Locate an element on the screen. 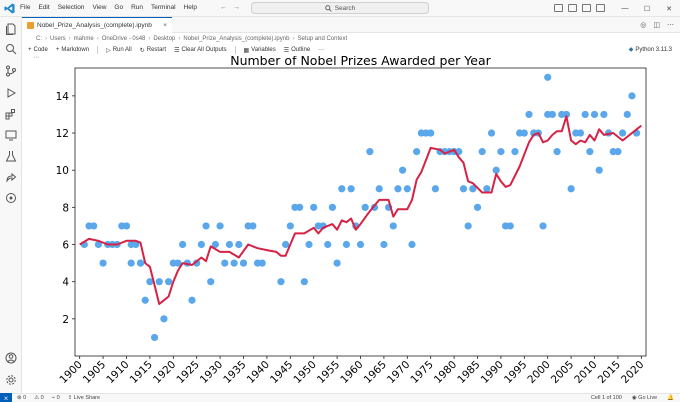  search-icon is located at coordinates (11, 49).